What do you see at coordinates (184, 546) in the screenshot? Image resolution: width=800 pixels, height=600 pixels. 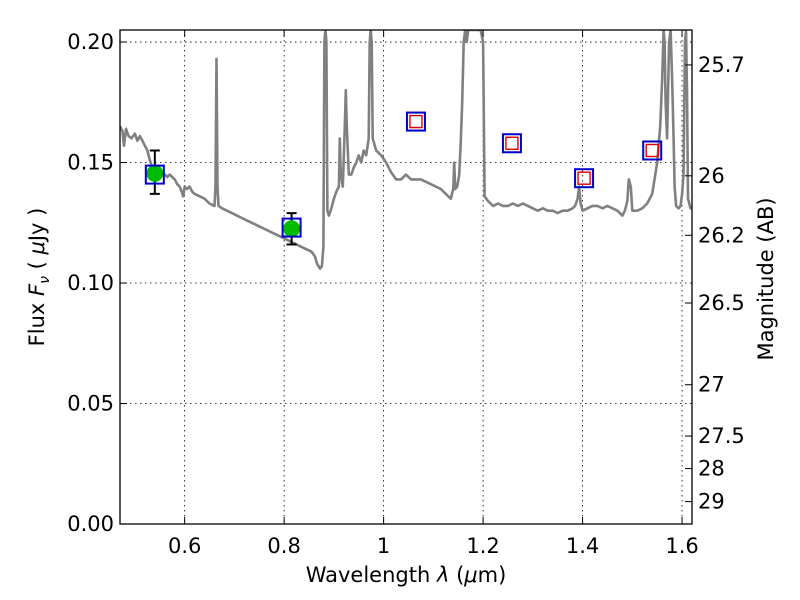 I see `x-tick-label: 0.6` at bounding box center [184, 546].